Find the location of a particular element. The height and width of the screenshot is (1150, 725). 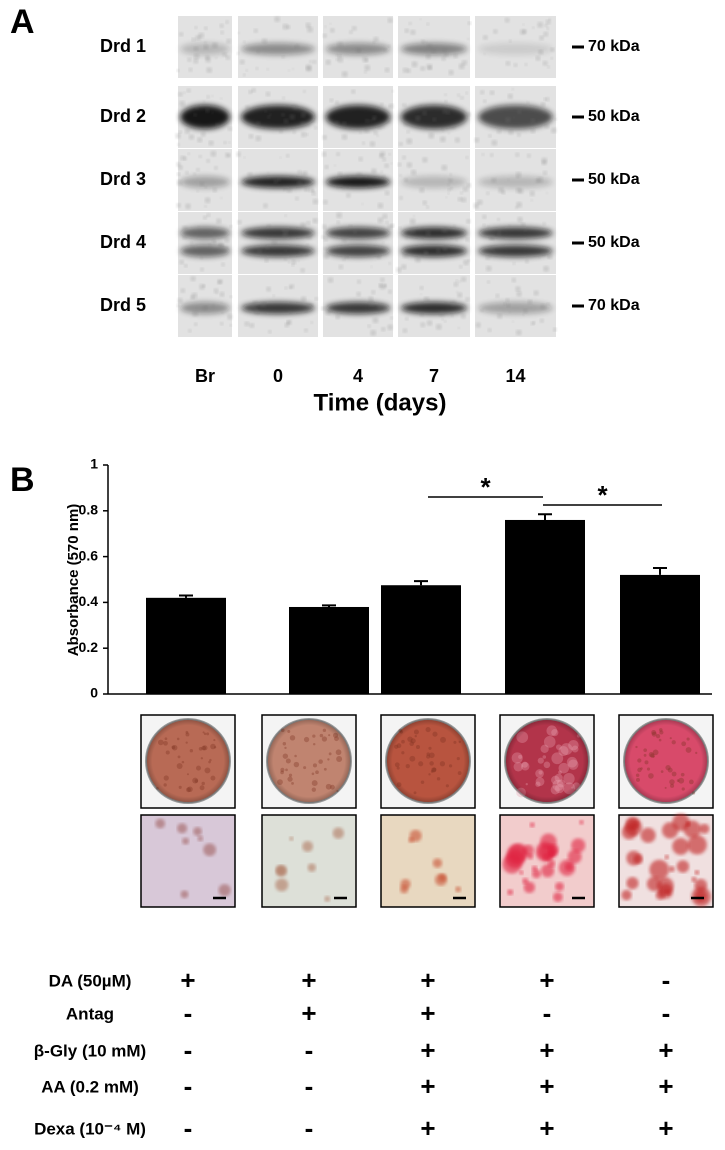

panel-label: A is located at coordinates (22, 22).